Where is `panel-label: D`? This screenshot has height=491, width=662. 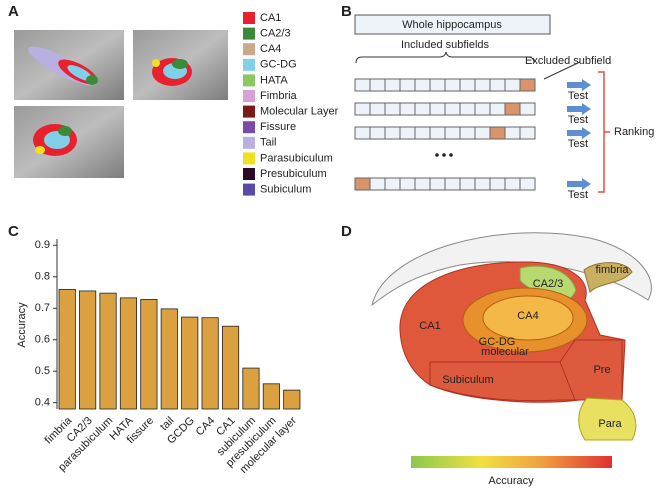 panel-label: D is located at coordinates (346, 231).